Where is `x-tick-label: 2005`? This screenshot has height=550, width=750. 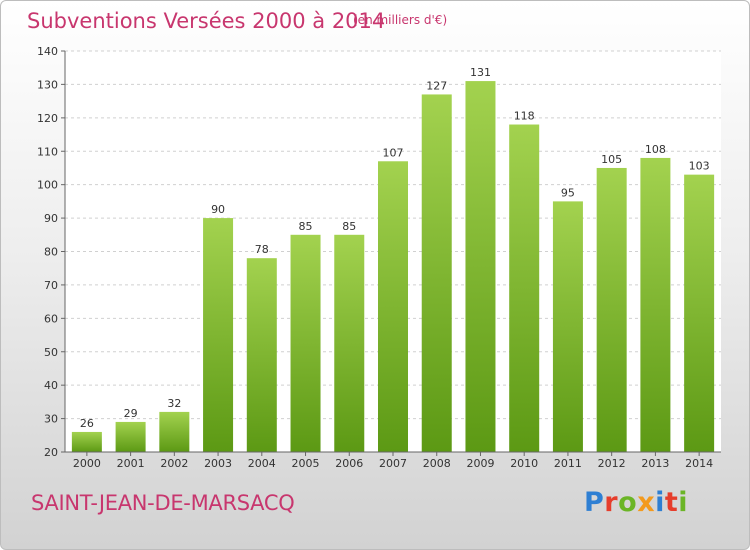
x-tick-label: 2005 is located at coordinates (306, 463).